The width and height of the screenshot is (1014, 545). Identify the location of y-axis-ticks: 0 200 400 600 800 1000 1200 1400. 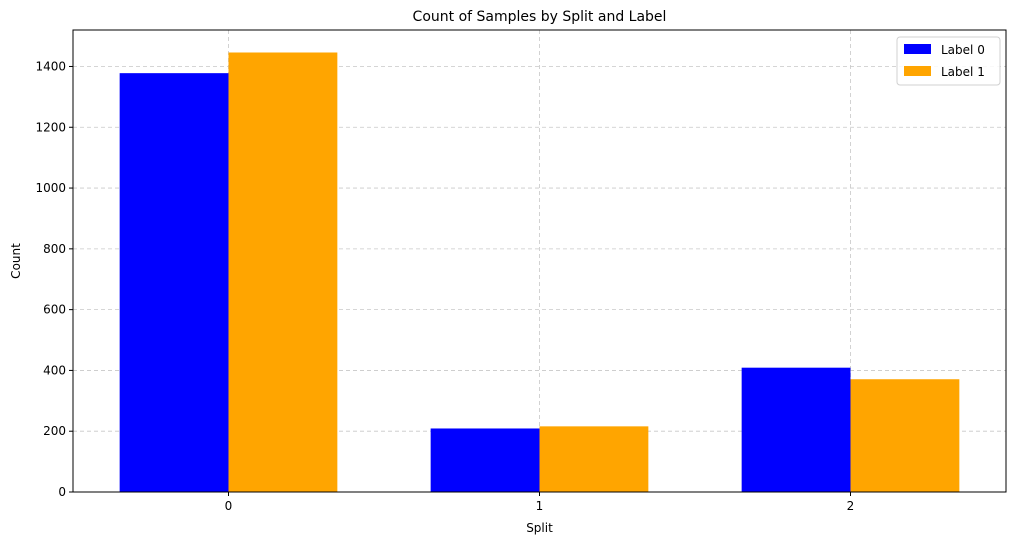
(54, 279).